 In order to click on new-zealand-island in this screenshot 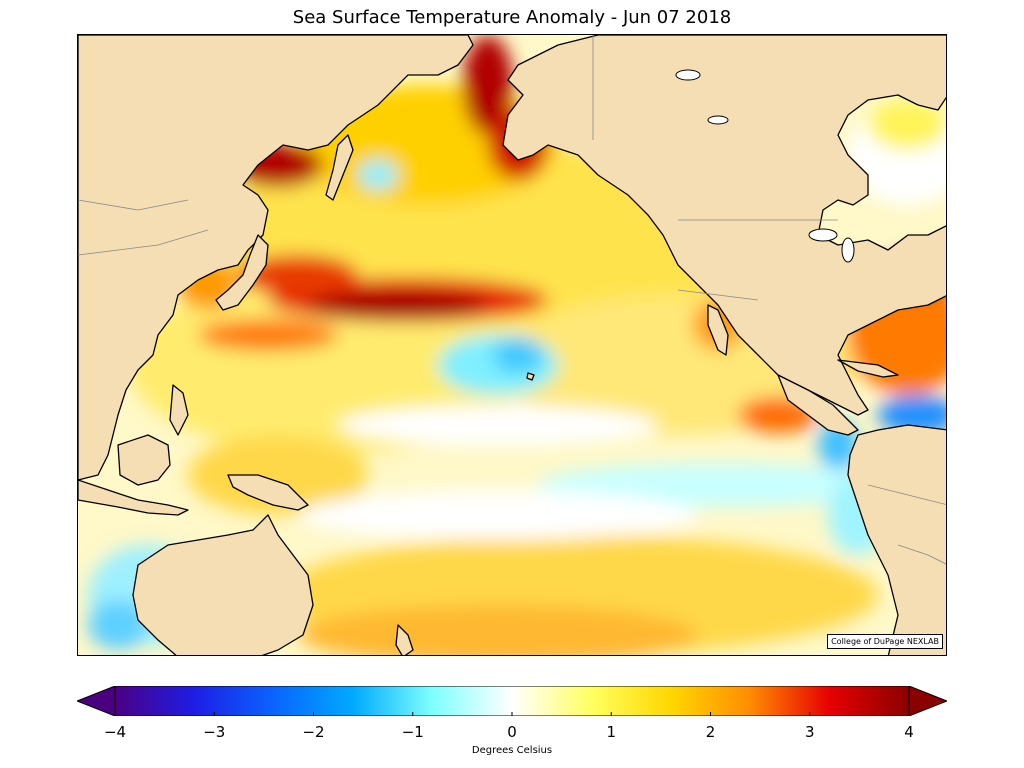, I will do `click(404, 639)`.